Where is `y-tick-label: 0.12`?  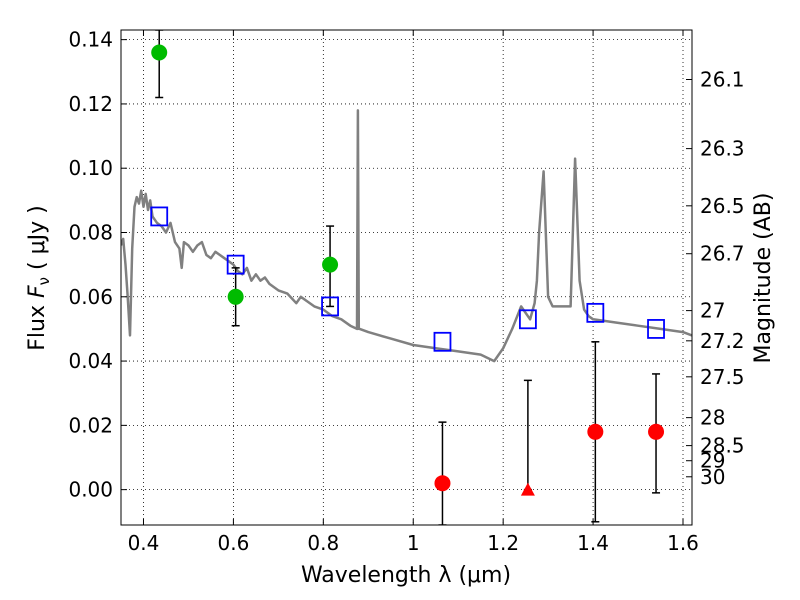
y-tick-label: 0.12 is located at coordinates (90, 104).